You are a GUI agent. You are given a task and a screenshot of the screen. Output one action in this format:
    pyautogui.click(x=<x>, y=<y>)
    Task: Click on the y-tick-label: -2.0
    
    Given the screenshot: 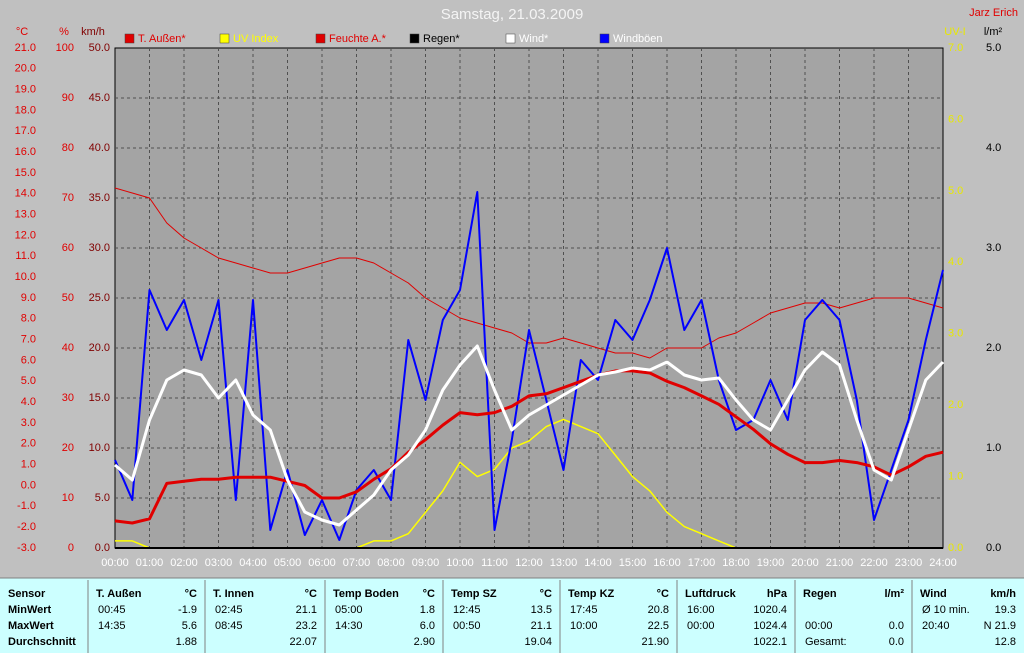 What is the action you would take?
    pyautogui.click(x=26, y=527)
    